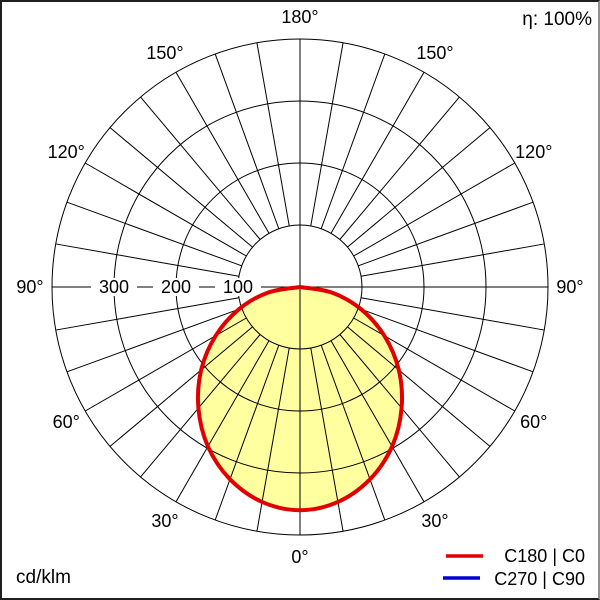  What do you see at coordinates (43, 577) in the screenshot?
I see `unit-label: cd/klm` at bounding box center [43, 577].